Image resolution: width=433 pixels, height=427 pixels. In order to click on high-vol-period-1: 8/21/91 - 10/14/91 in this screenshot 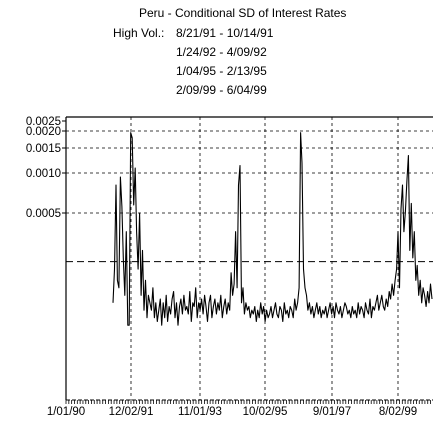, I will do `click(225, 33)`.